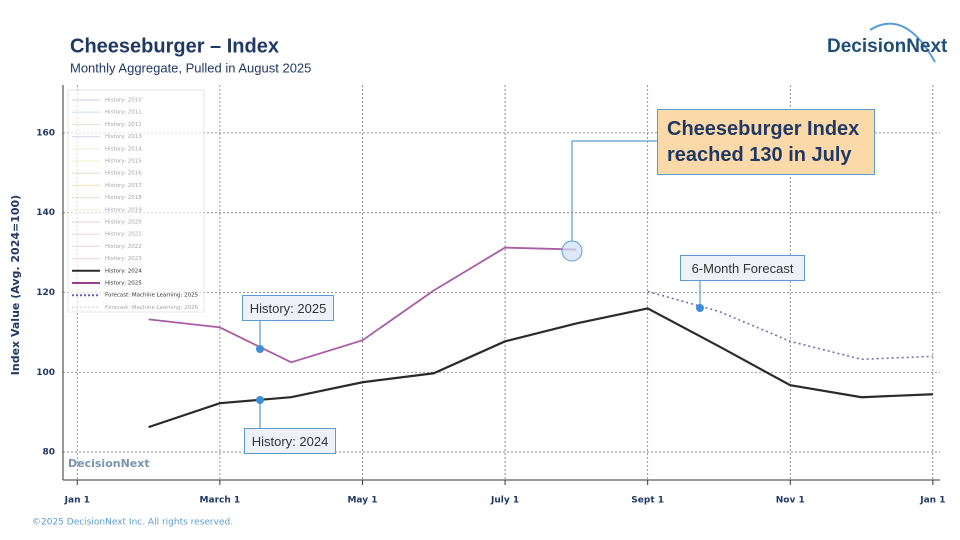 This screenshot has height=540, width=960. What do you see at coordinates (123, 223) in the screenshot?
I see `legend-label: History: 2020` at bounding box center [123, 223].